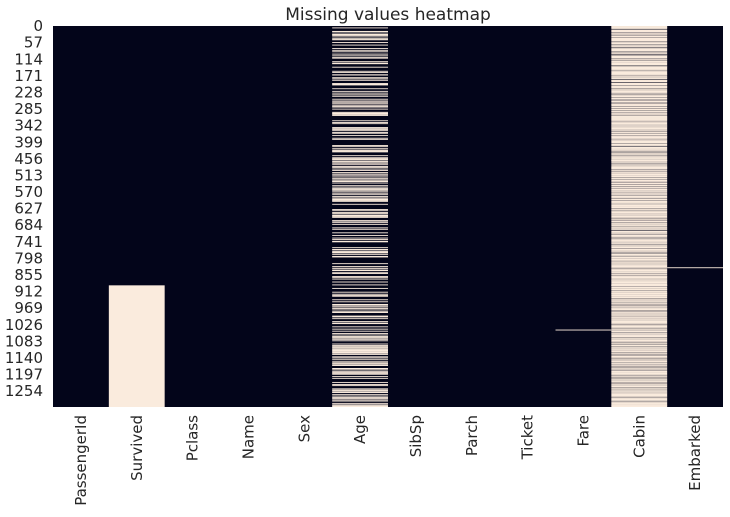  What do you see at coordinates (583, 431) in the screenshot?
I see `x-tick-label: Fare` at bounding box center [583, 431].